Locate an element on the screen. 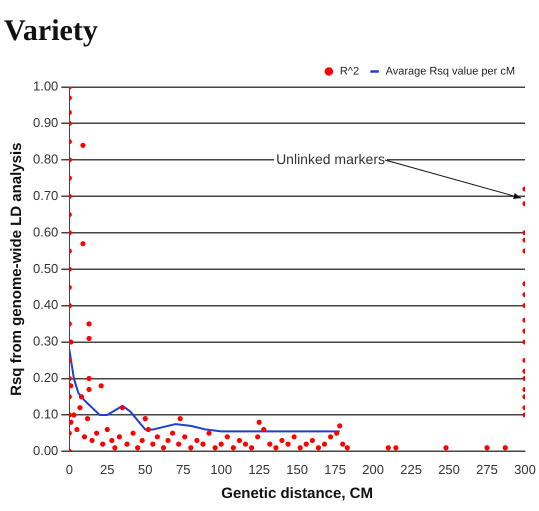 This screenshot has width=539, height=511. x-tick-label: 0 is located at coordinates (69, 469).